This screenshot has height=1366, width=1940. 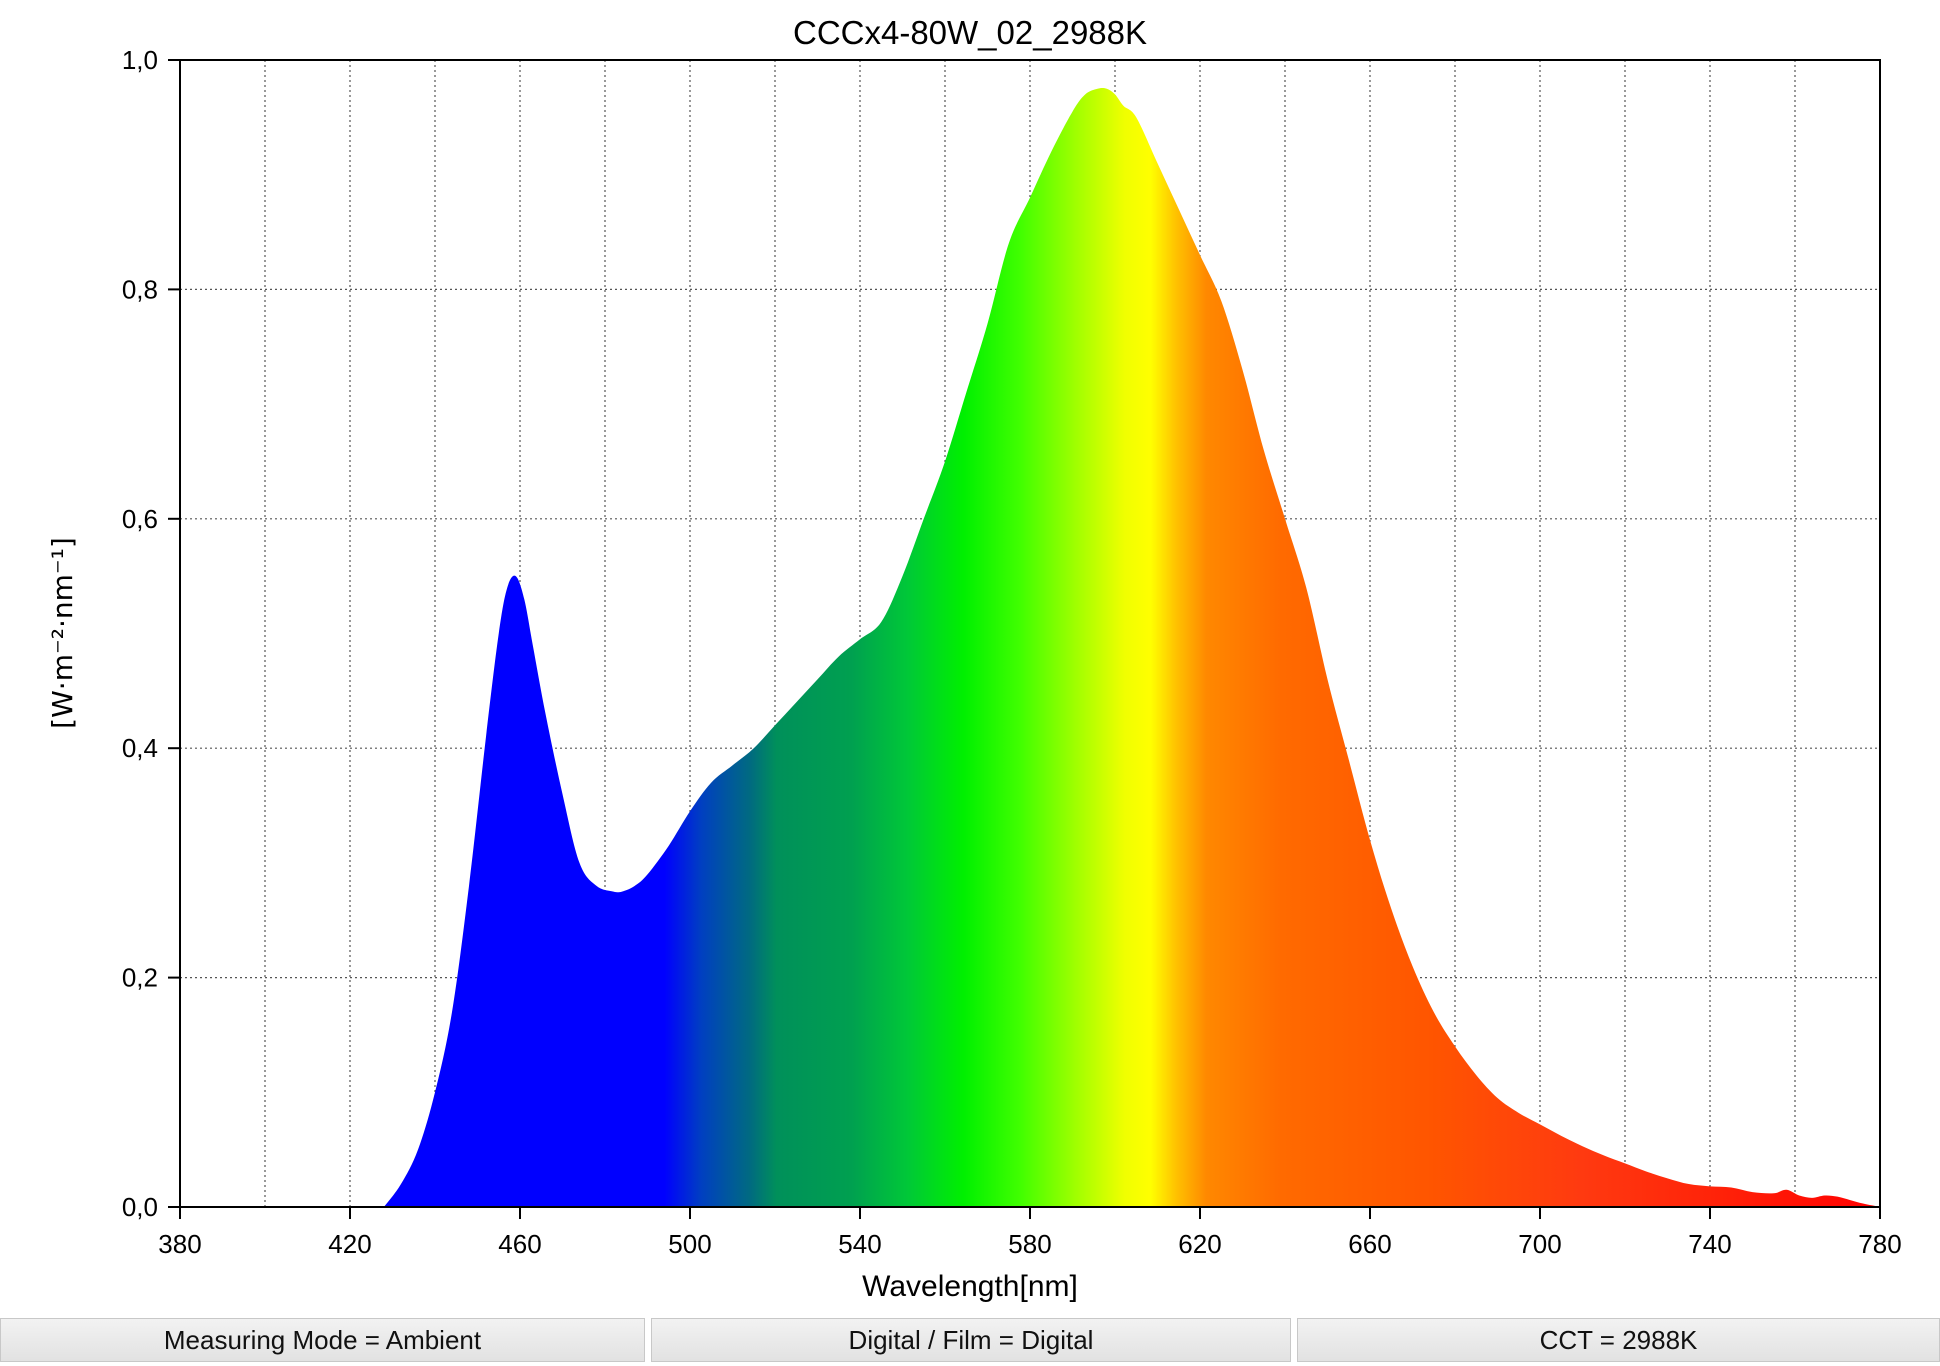 I want to click on x-tick-label: 380, so click(x=179, y=1244).